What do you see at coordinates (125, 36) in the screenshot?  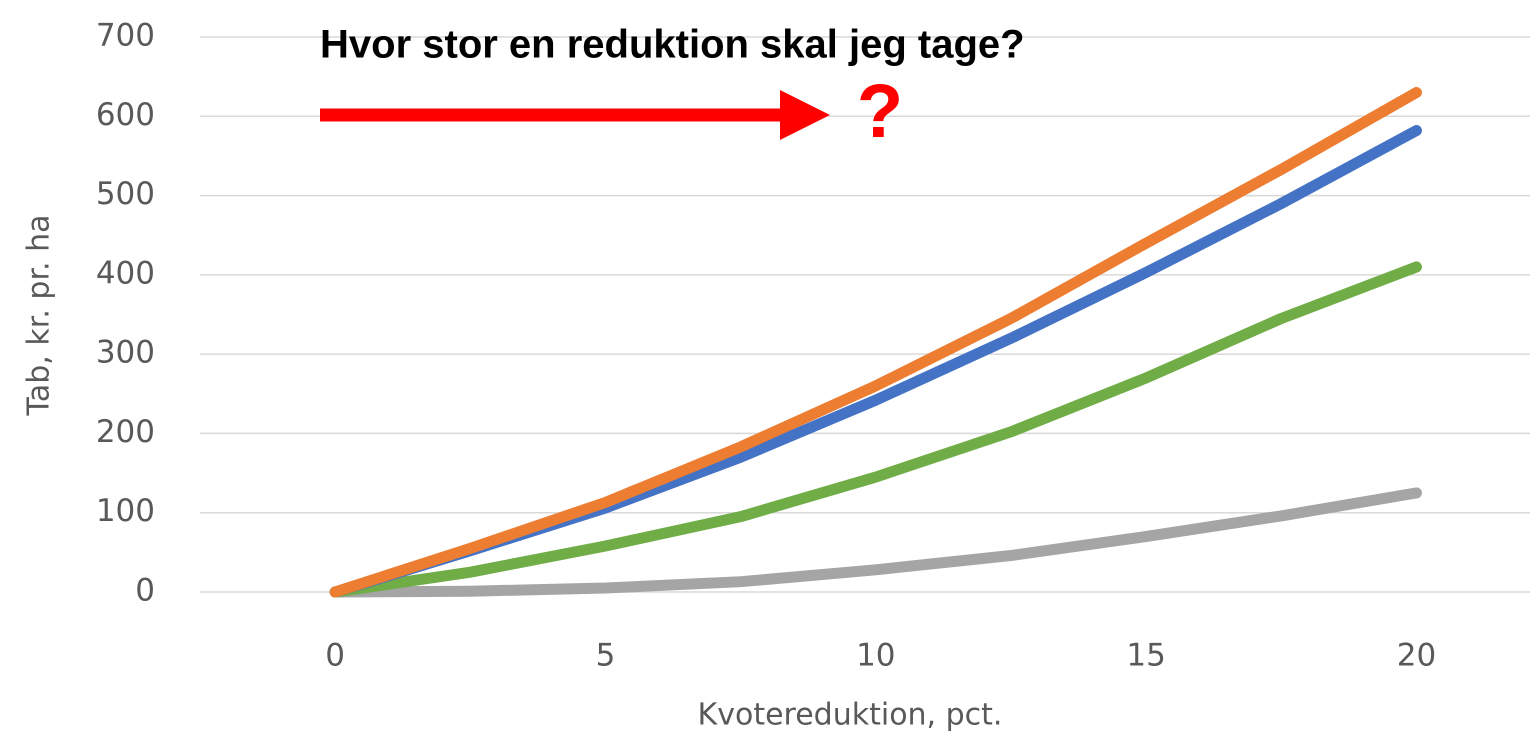 I see `y-tick-label: 700` at bounding box center [125, 36].